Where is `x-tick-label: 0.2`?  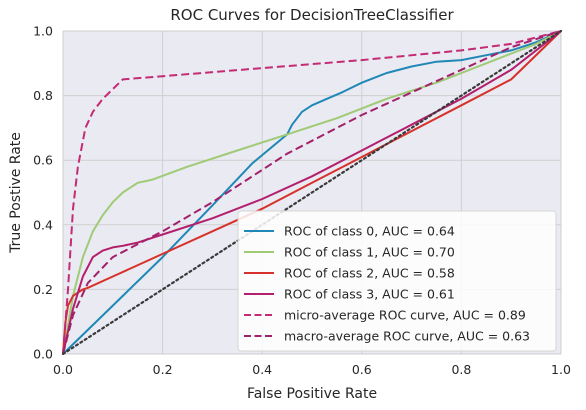 x-tick-label: 0.2 is located at coordinates (163, 369).